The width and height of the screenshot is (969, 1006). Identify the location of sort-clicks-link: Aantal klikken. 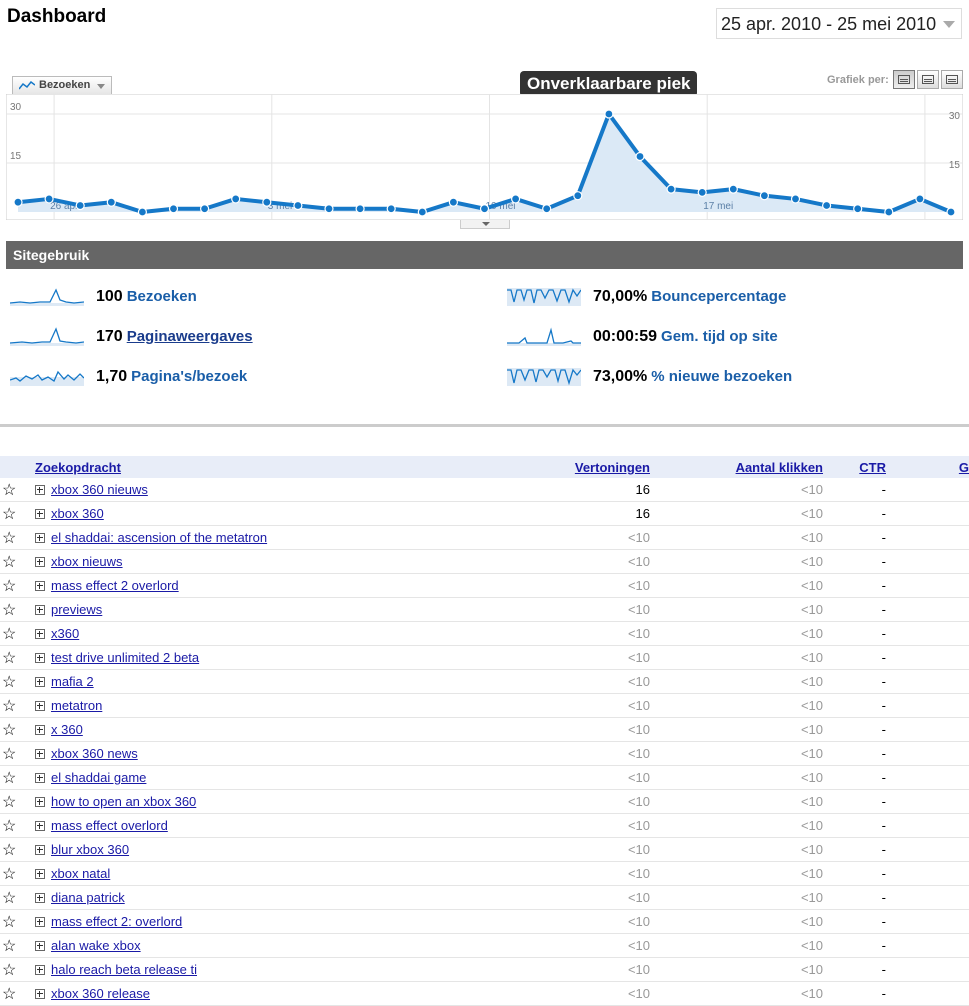
(779, 467).